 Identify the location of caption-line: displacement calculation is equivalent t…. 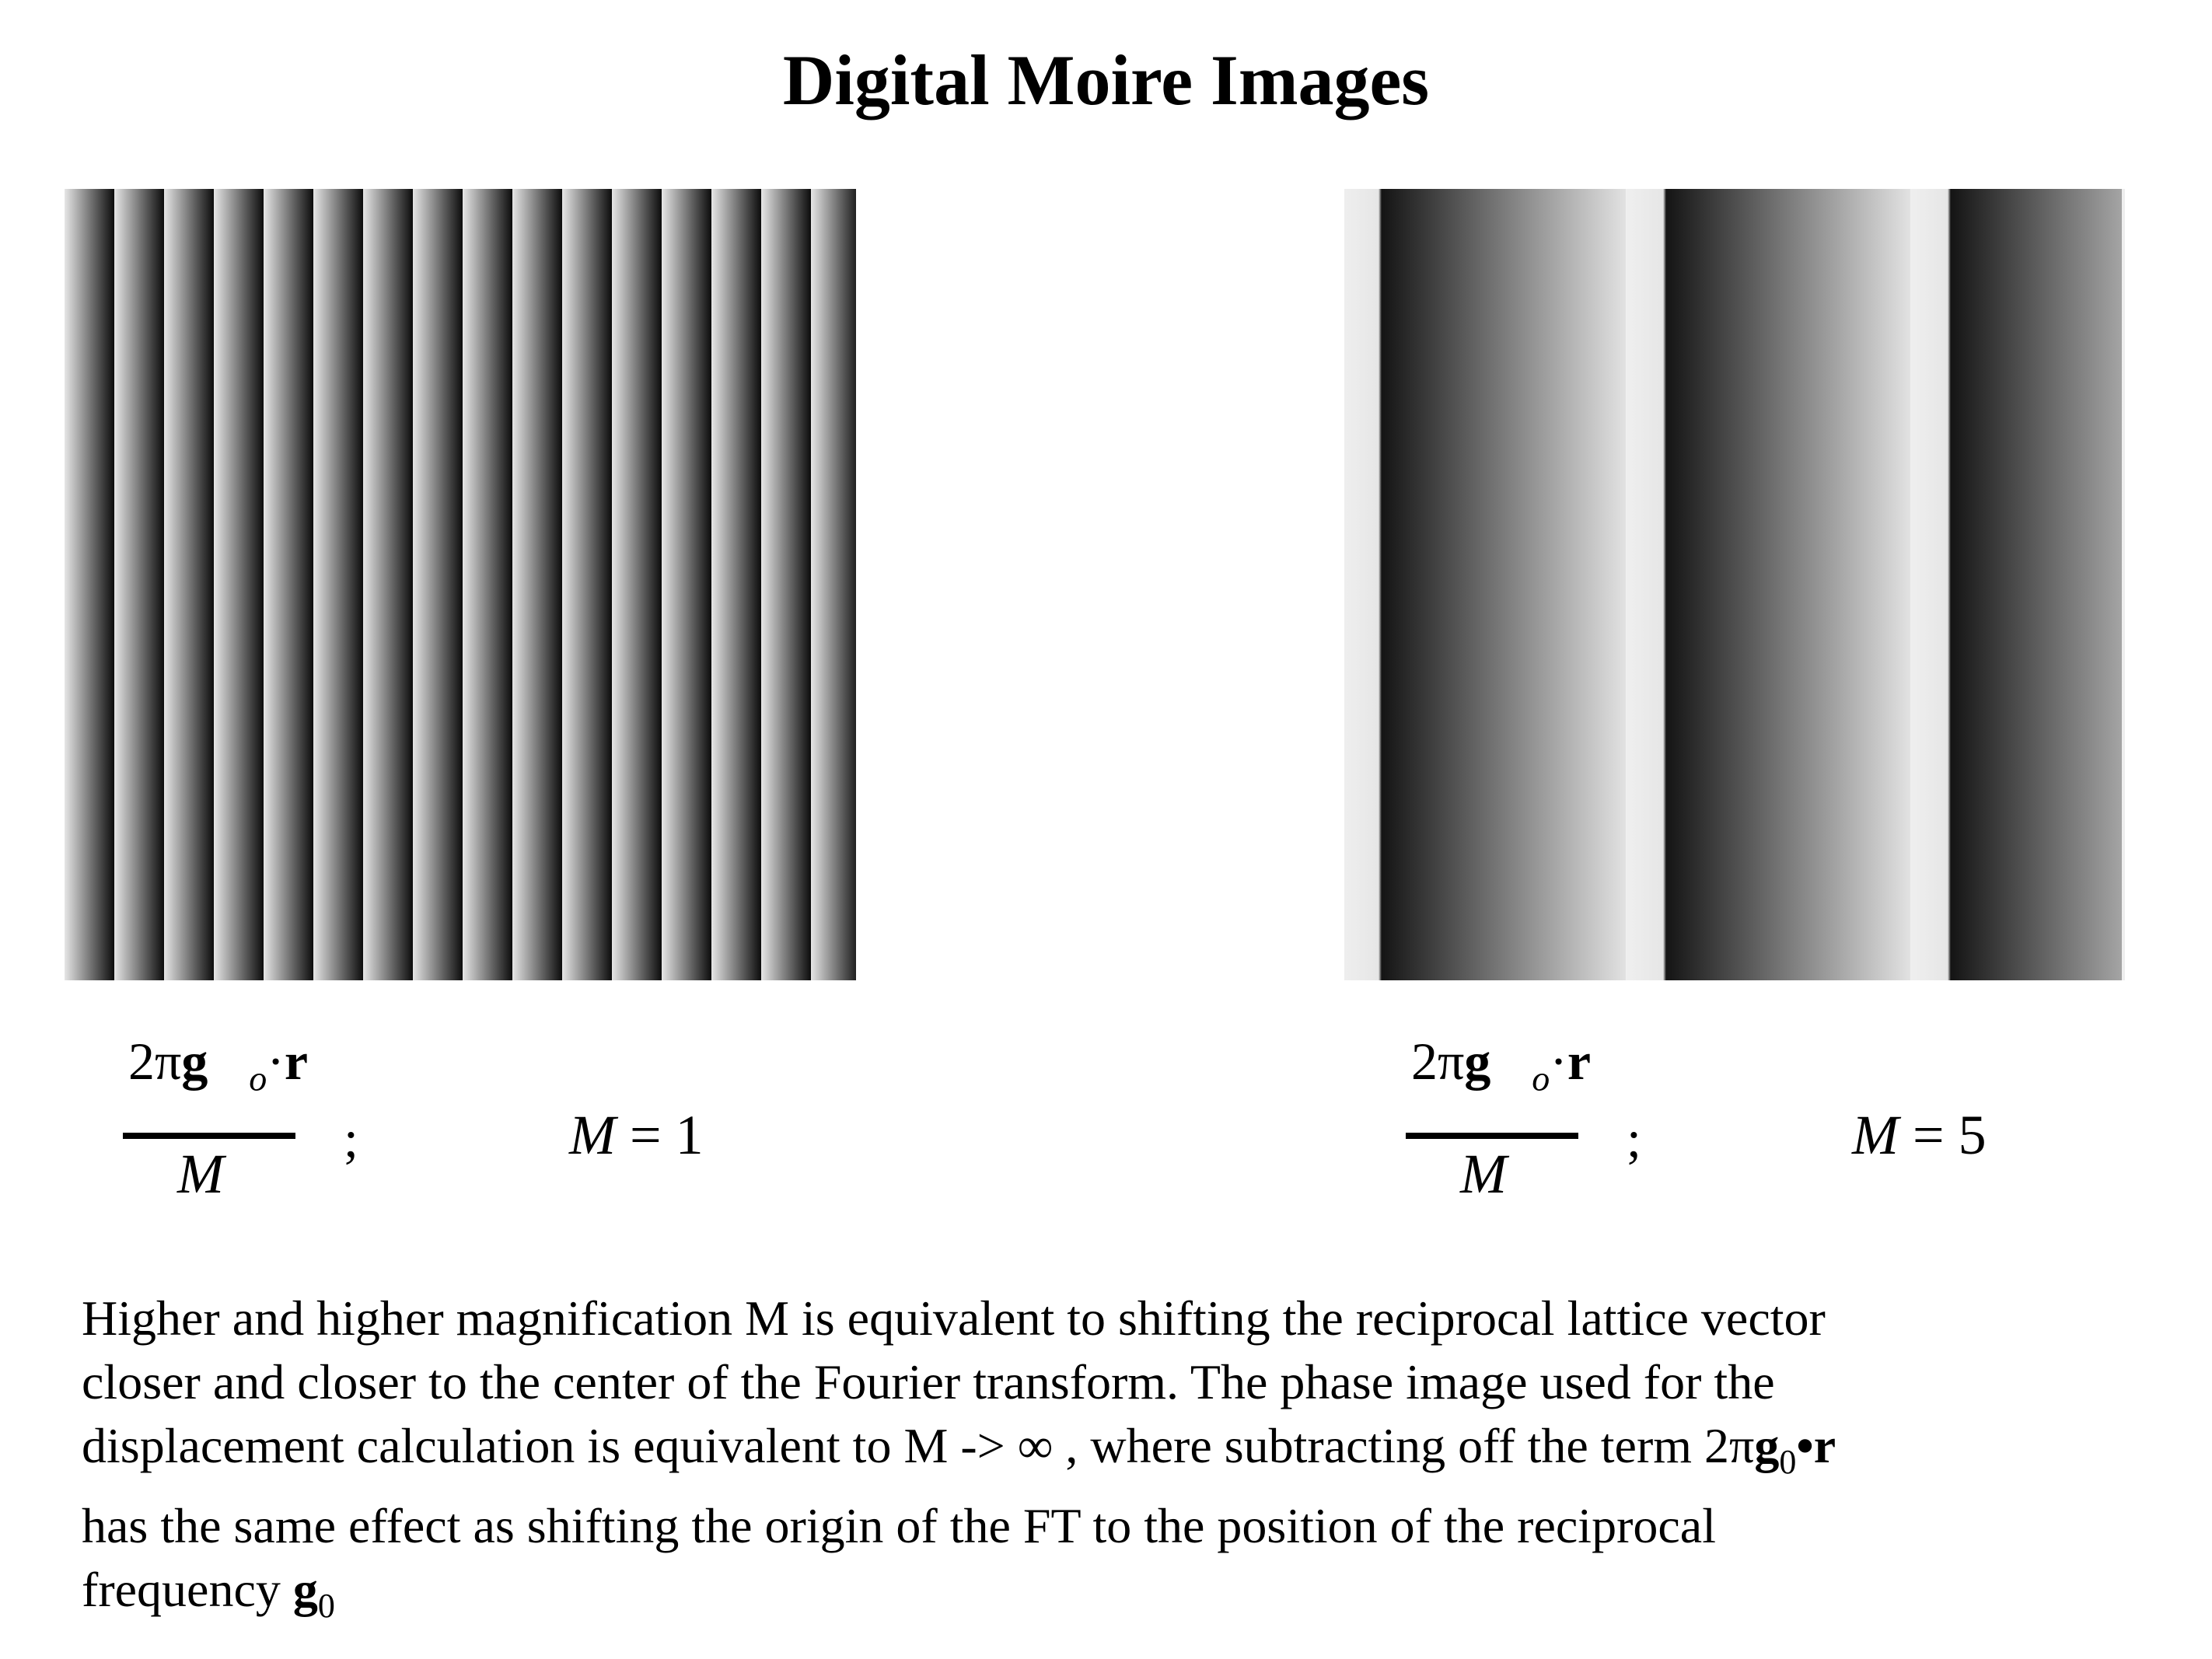
(959, 1449).